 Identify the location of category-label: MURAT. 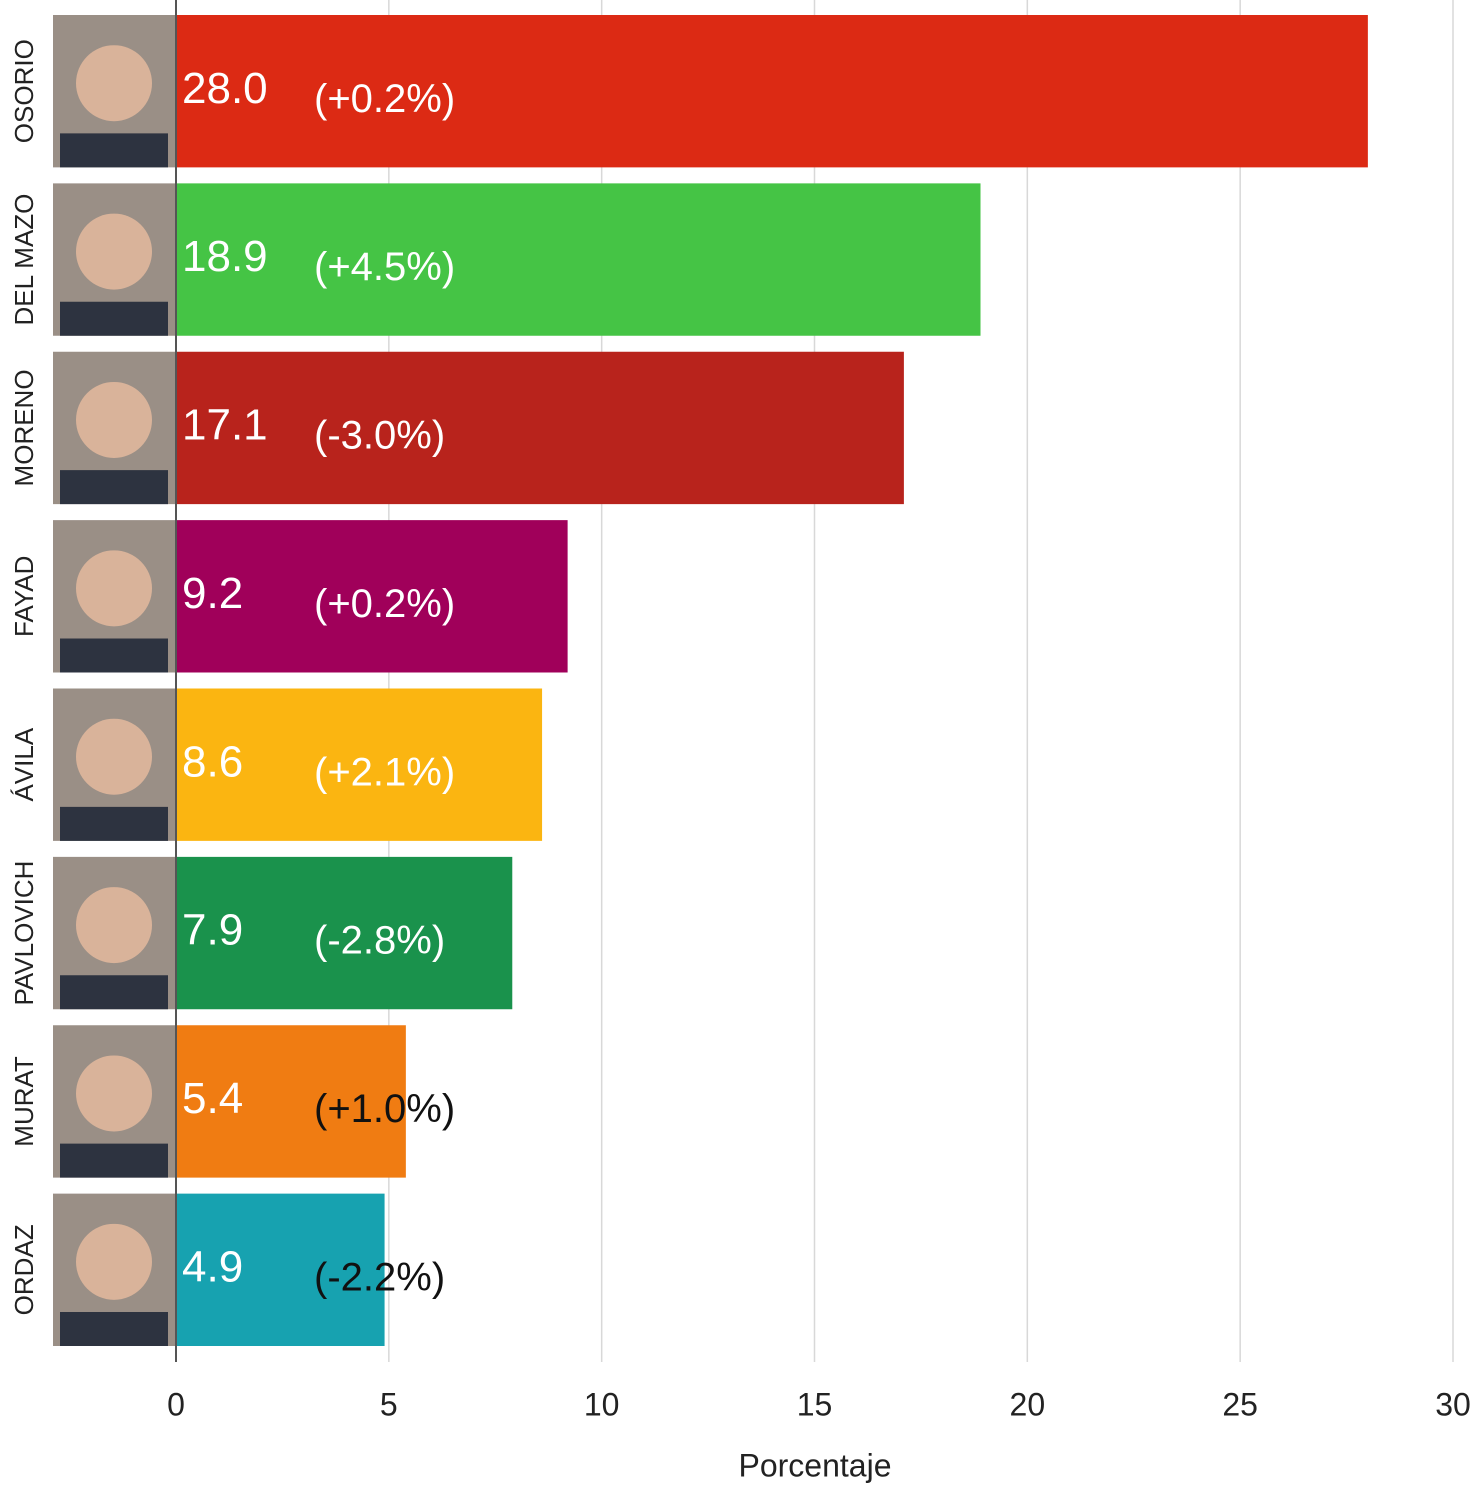
(24, 1101).